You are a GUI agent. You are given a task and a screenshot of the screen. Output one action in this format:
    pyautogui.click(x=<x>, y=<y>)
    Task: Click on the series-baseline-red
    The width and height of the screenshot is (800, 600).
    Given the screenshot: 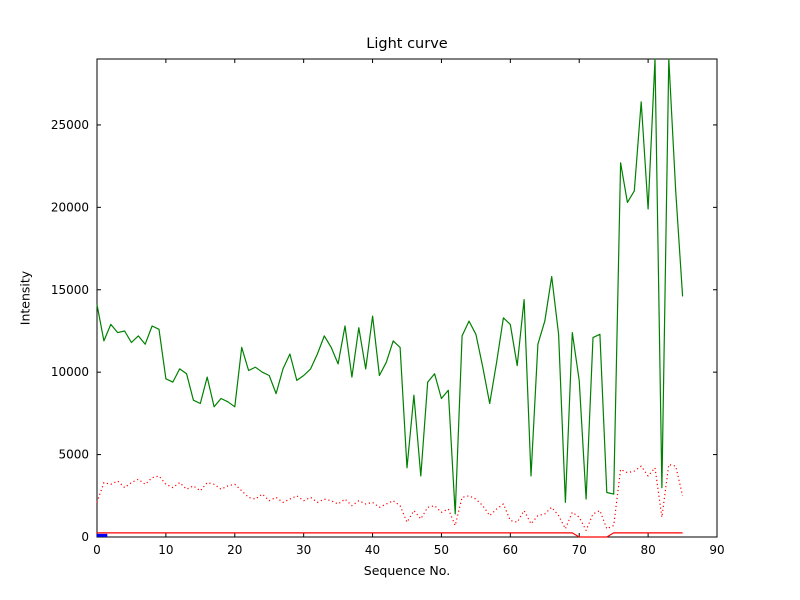 What is the action you would take?
    pyautogui.click(x=390, y=535)
    